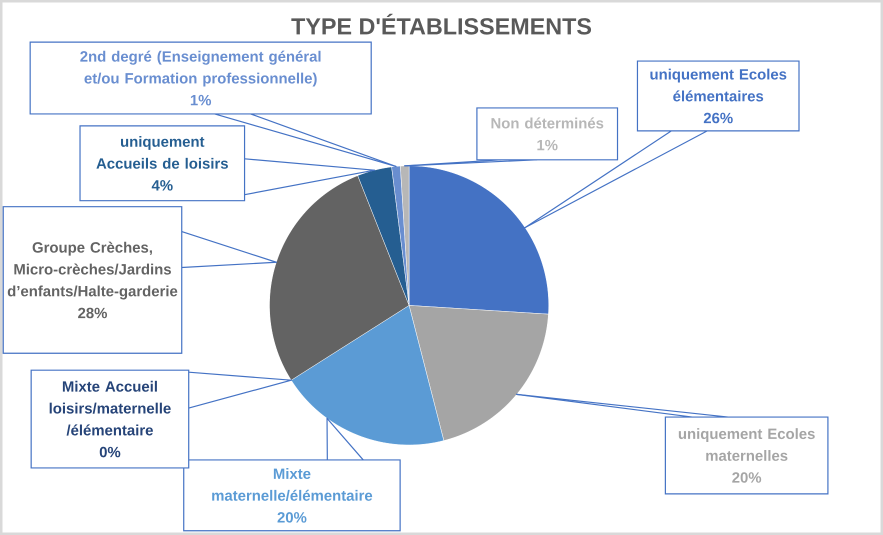 This screenshot has width=883, height=535. Describe the element at coordinates (162, 152) in the screenshot. I see `slice-label: uniquement Accueils de loisirs` at that location.